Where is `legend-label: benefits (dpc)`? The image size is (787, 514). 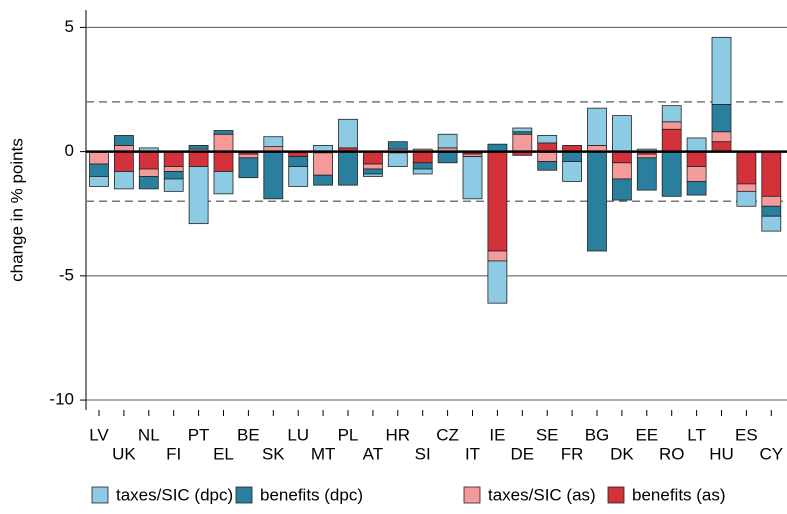 legend-label: benefits (dpc) is located at coordinates (311, 494).